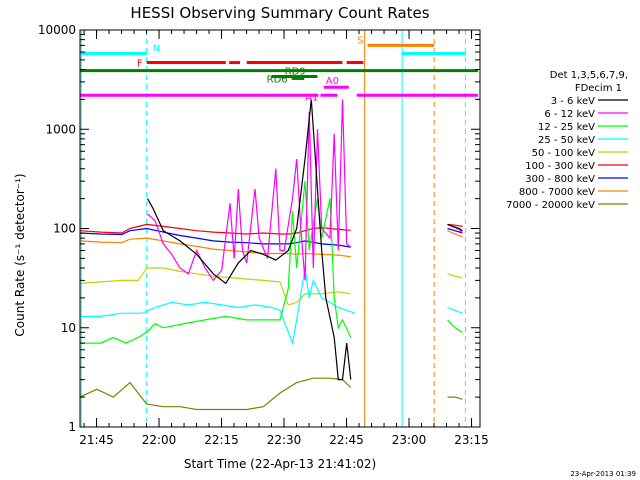 The width and height of the screenshot is (640, 480). I want to click on y-tick-label: 1, so click(72, 427).